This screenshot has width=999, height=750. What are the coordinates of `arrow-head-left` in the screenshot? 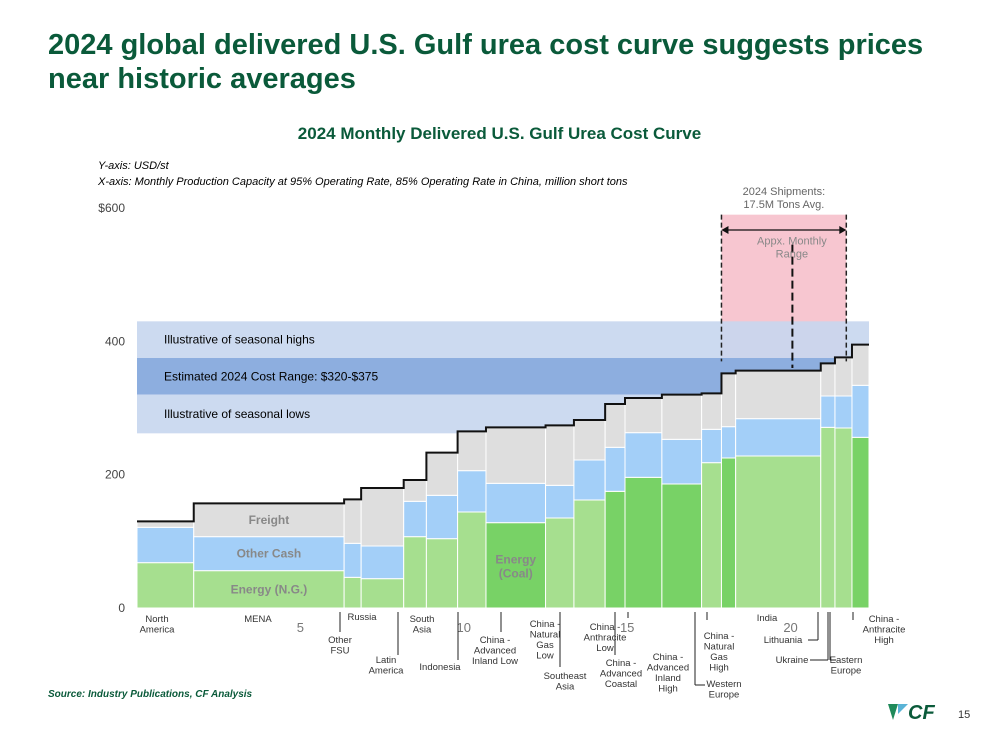 It's located at (725, 230).